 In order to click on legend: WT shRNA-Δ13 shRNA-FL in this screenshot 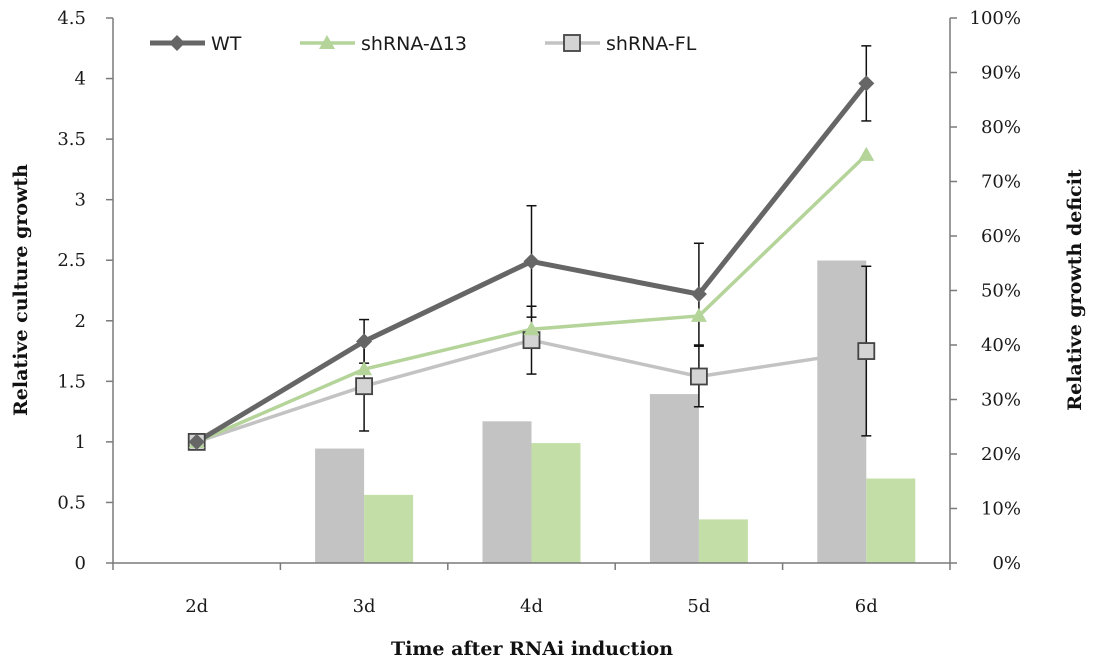, I will do `click(423, 44)`.